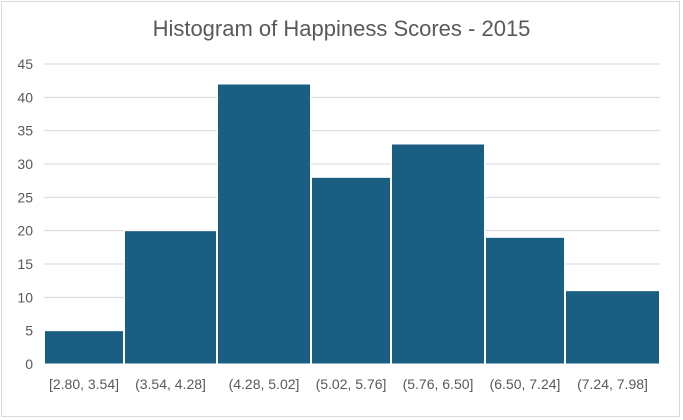 The image size is (683, 420). Describe the element at coordinates (264, 384) in the screenshot. I see `x-tick-label: (4.28, 5.02]` at that location.